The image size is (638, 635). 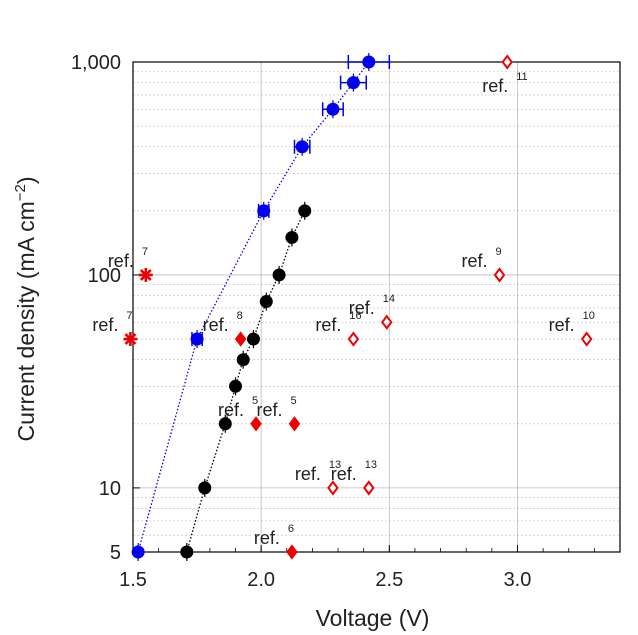 What do you see at coordinates (246, 381) in the screenshot?
I see `series-line-black` at bounding box center [246, 381].